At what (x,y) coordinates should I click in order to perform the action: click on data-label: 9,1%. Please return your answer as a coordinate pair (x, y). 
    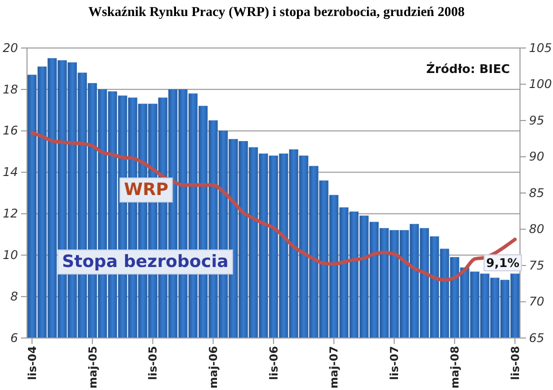
    Looking at the image, I should click on (503, 263).